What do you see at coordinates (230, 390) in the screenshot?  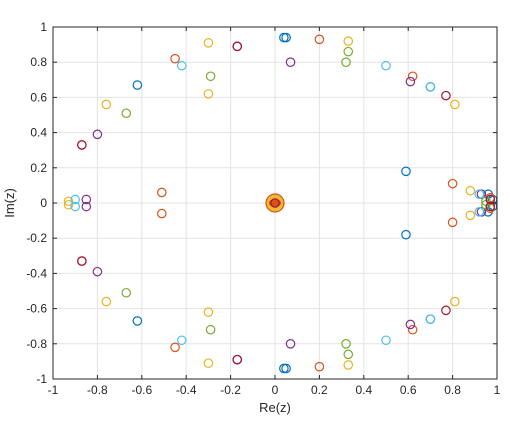 I see `x-tick-label: -0.2` at bounding box center [230, 390].